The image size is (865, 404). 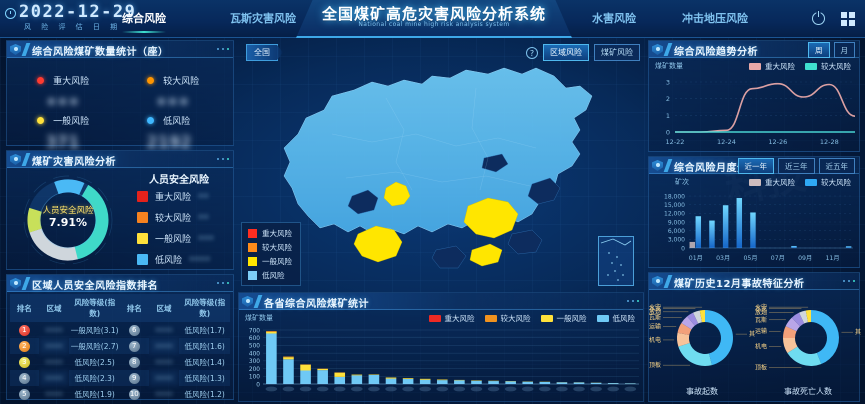 I want to click on level-cell: 低风险(2.5), so click(x=94, y=362).